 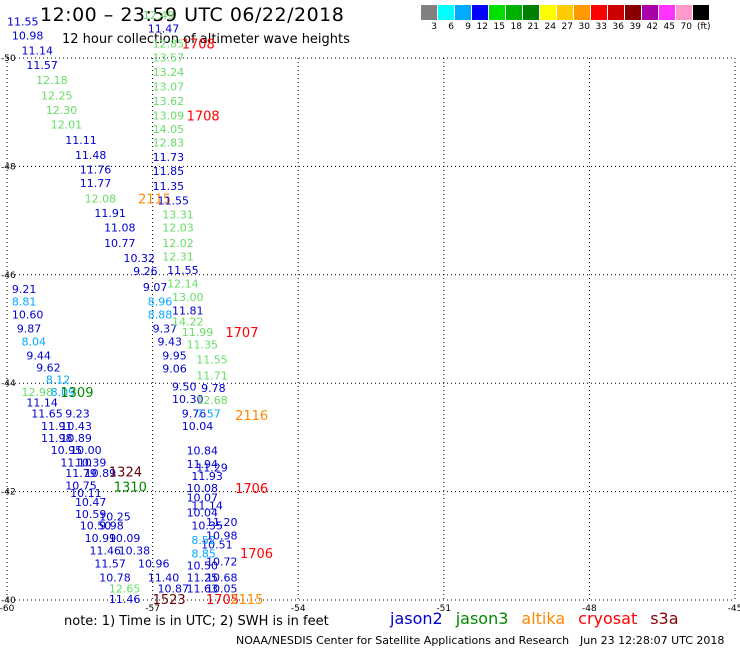 I want to click on wave-height-label: 10.51, so click(x=217, y=545).